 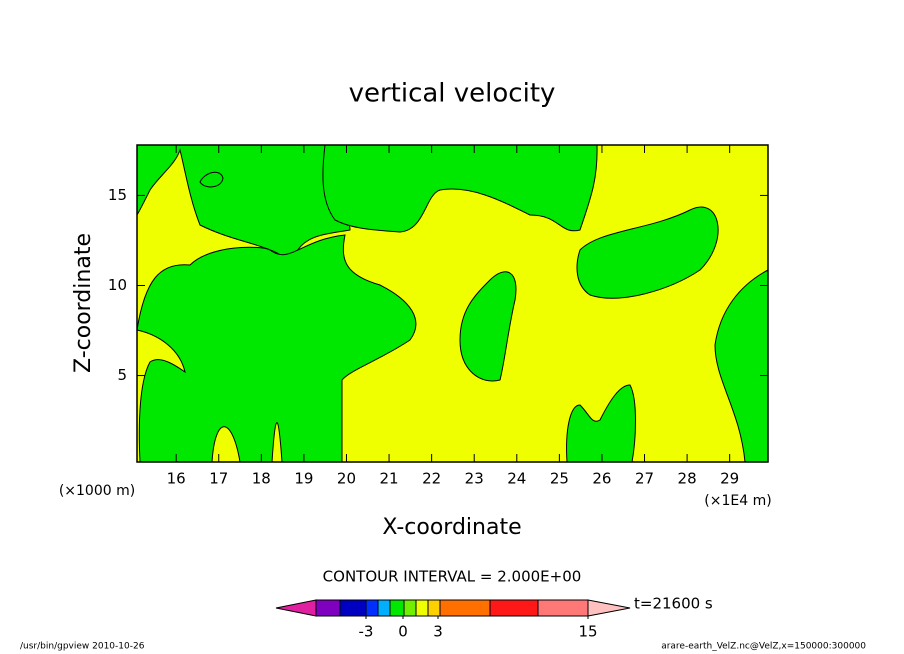 What do you see at coordinates (117, 195) in the screenshot?
I see `y-tick-label: 15` at bounding box center [117, 195].